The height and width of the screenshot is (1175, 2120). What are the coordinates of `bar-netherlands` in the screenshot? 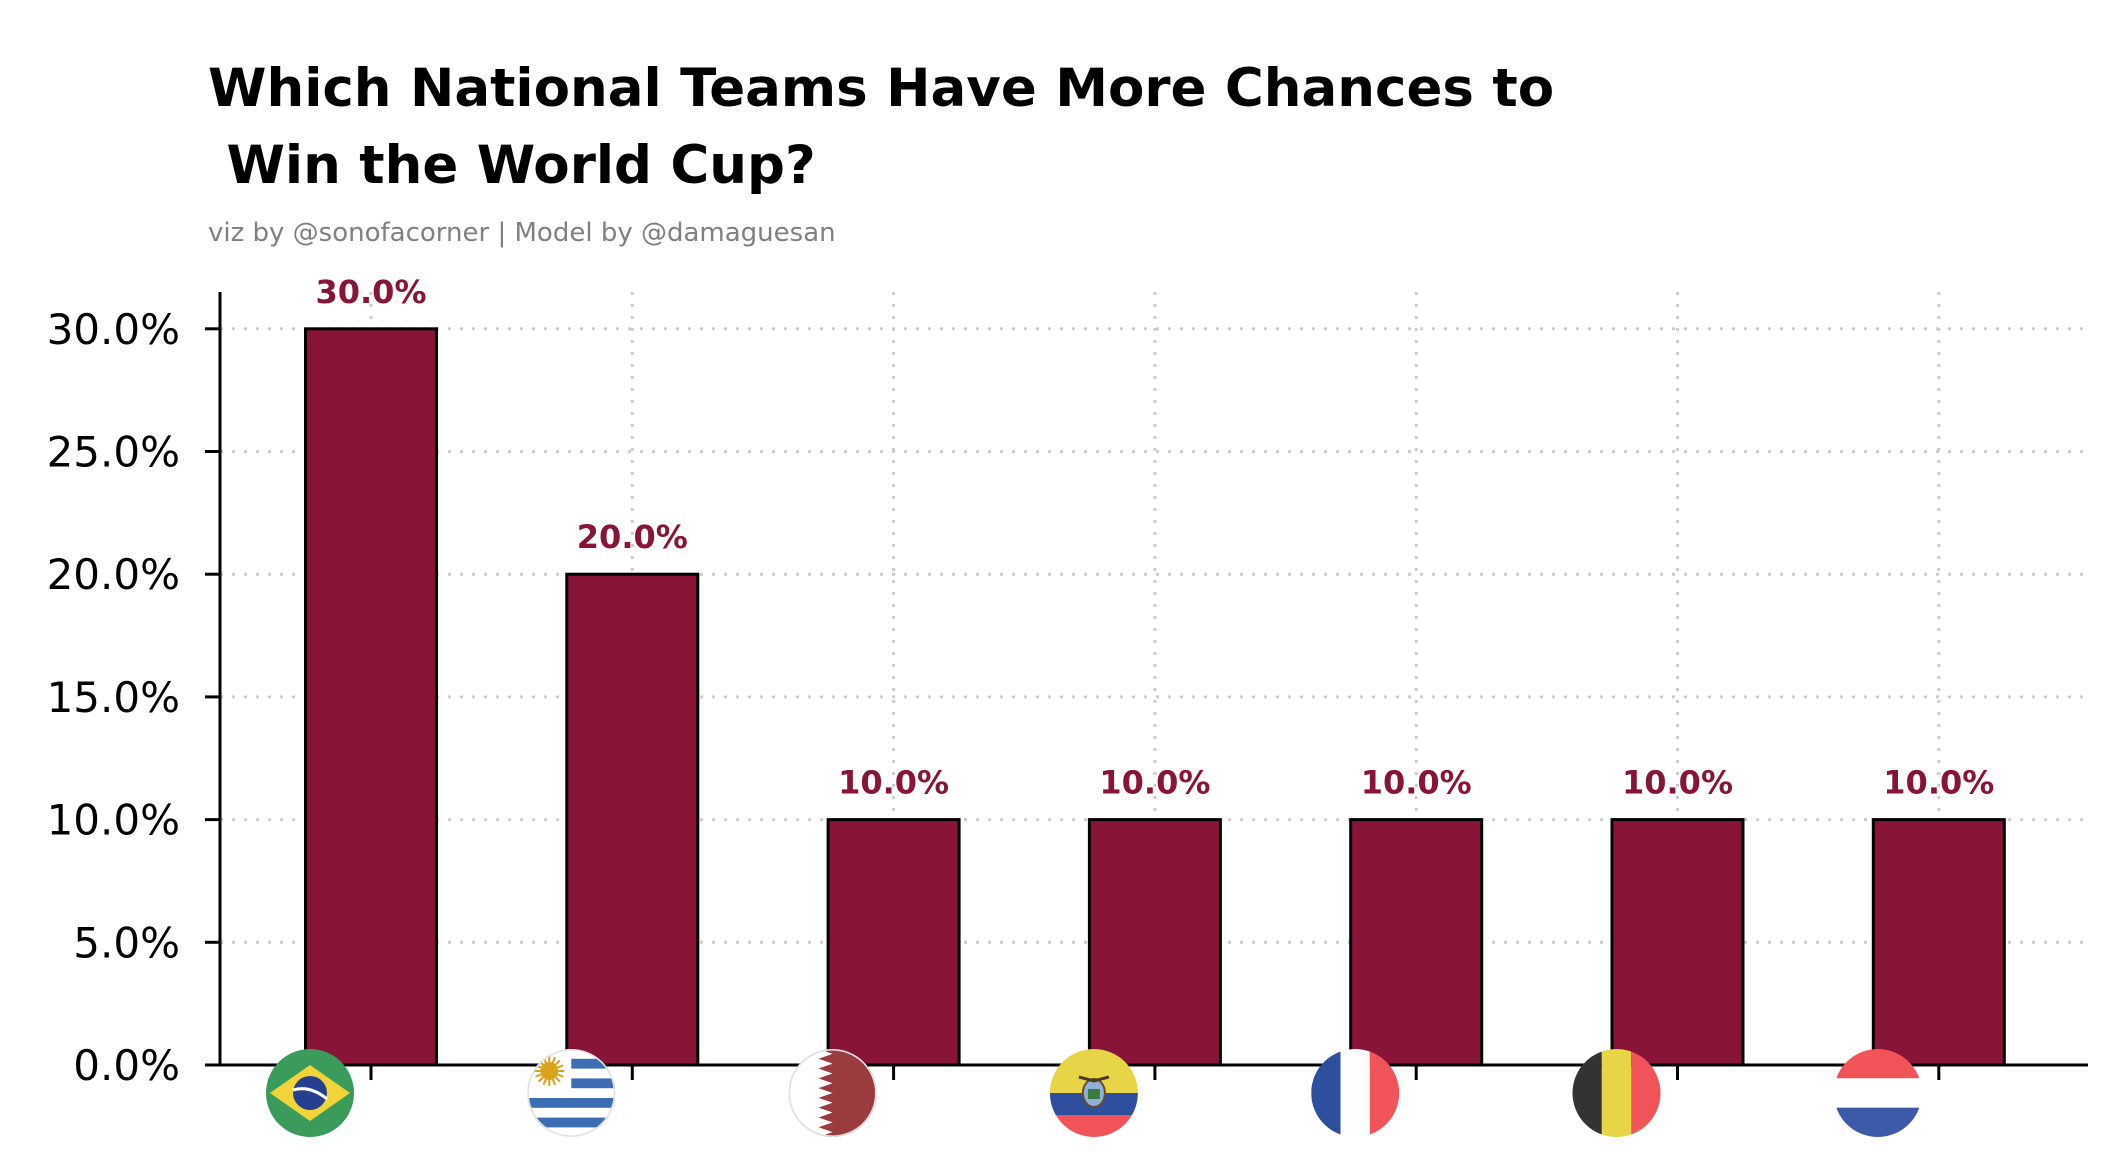 It's located at (1938, 942).